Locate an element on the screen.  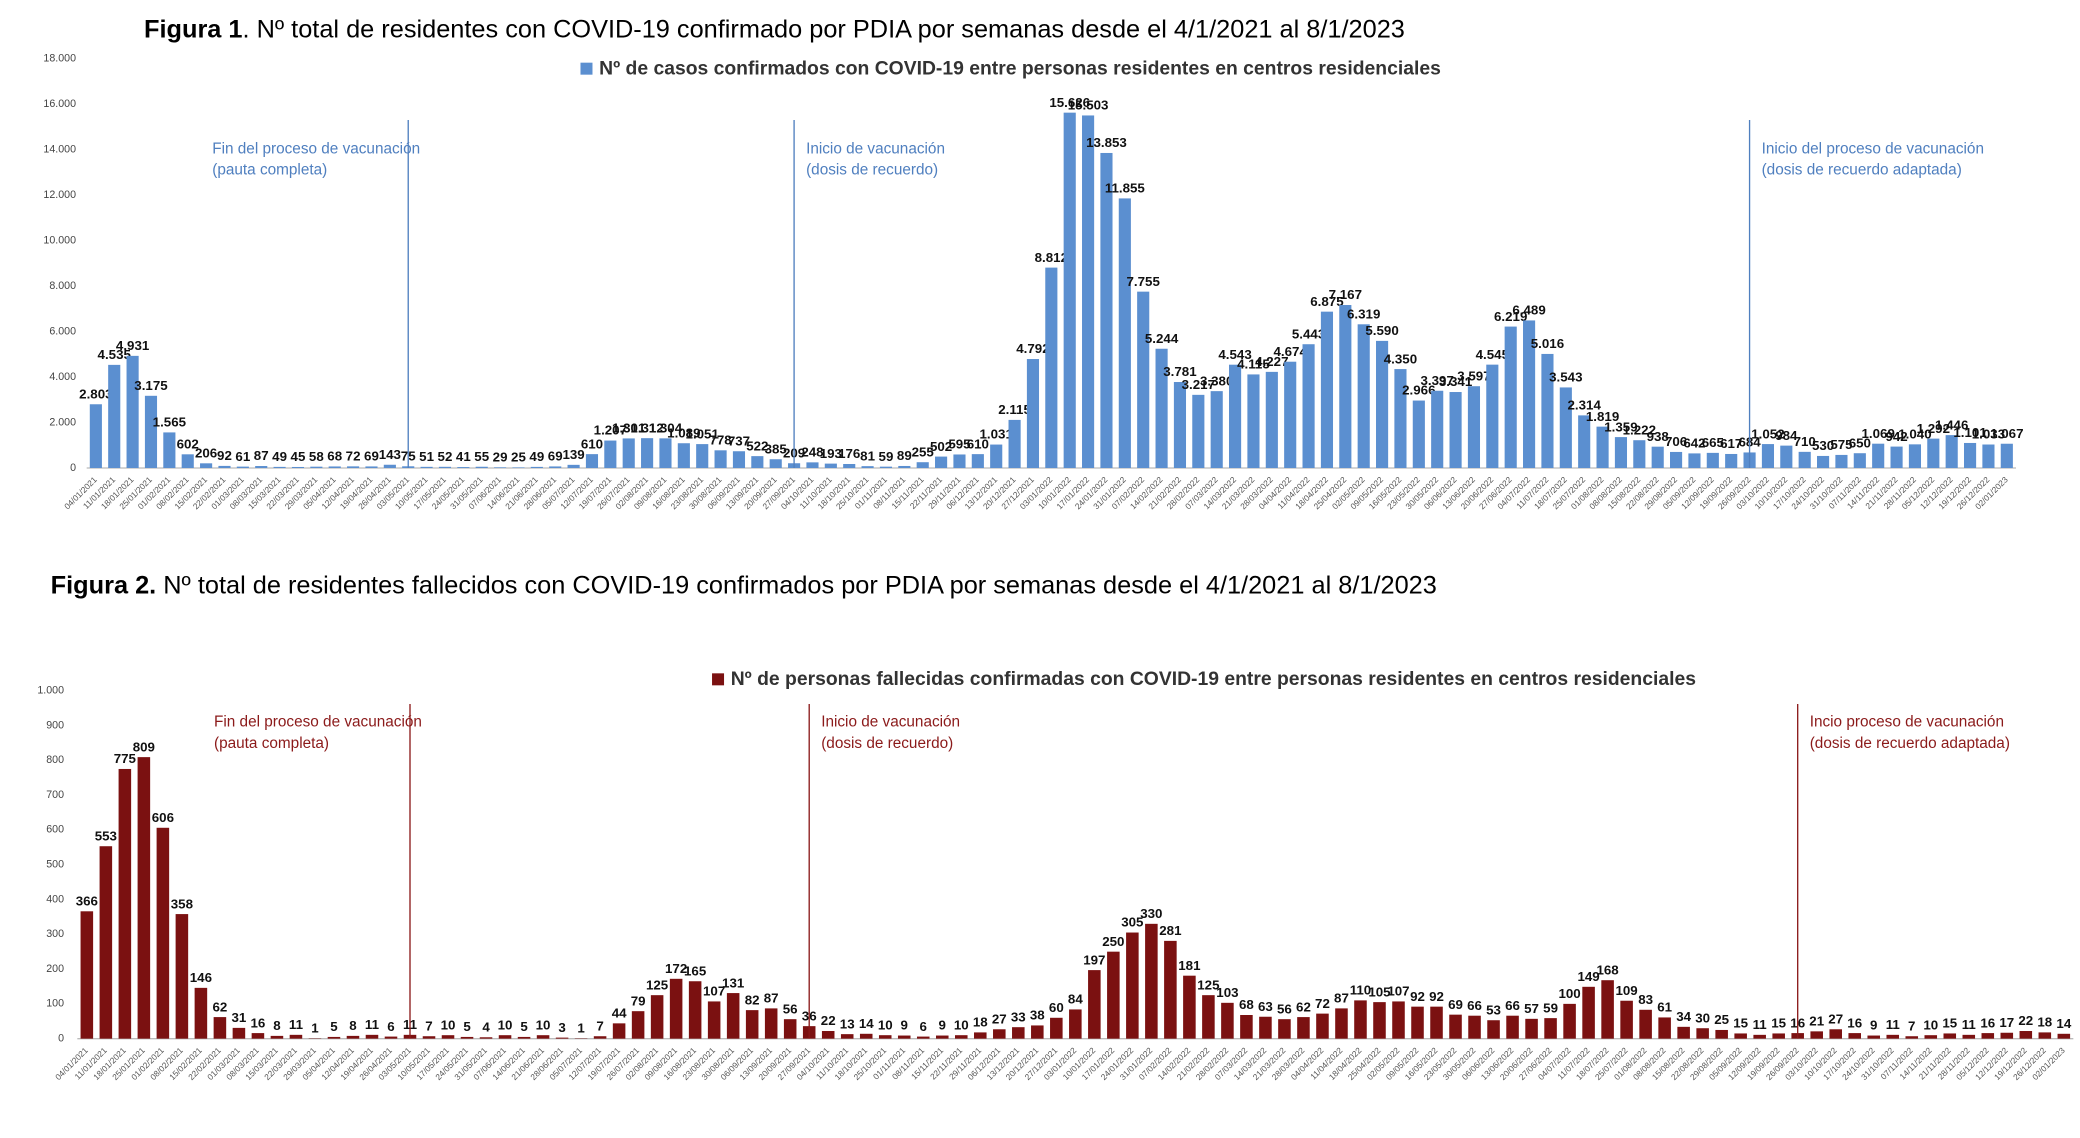
data-label: 15 is located at coordinates (1778, 1023).